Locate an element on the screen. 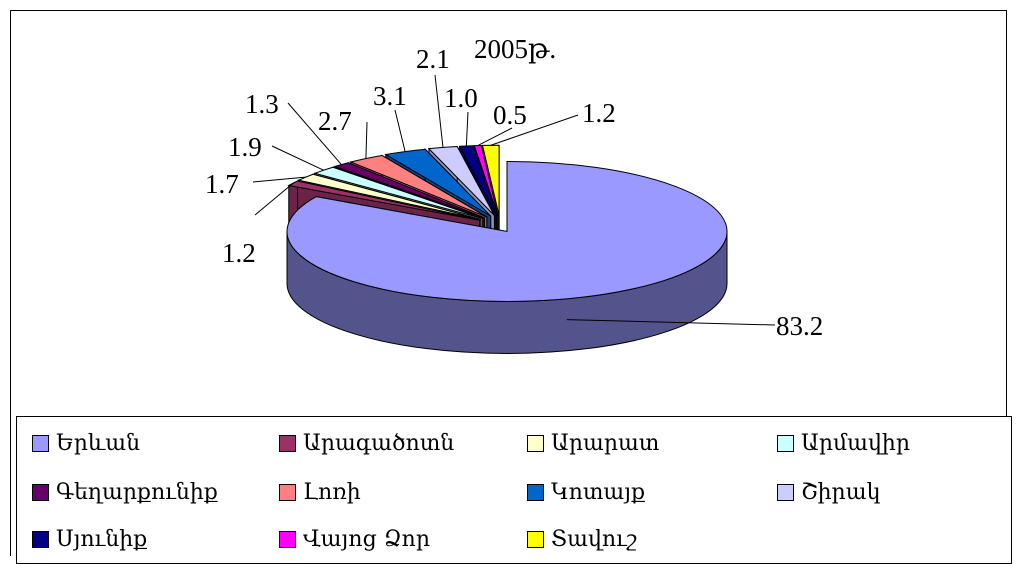 Image resolution: width=1019 pixels, height=564 pixels. legend-item: Սյունիք is located at coordinates (89, 539).